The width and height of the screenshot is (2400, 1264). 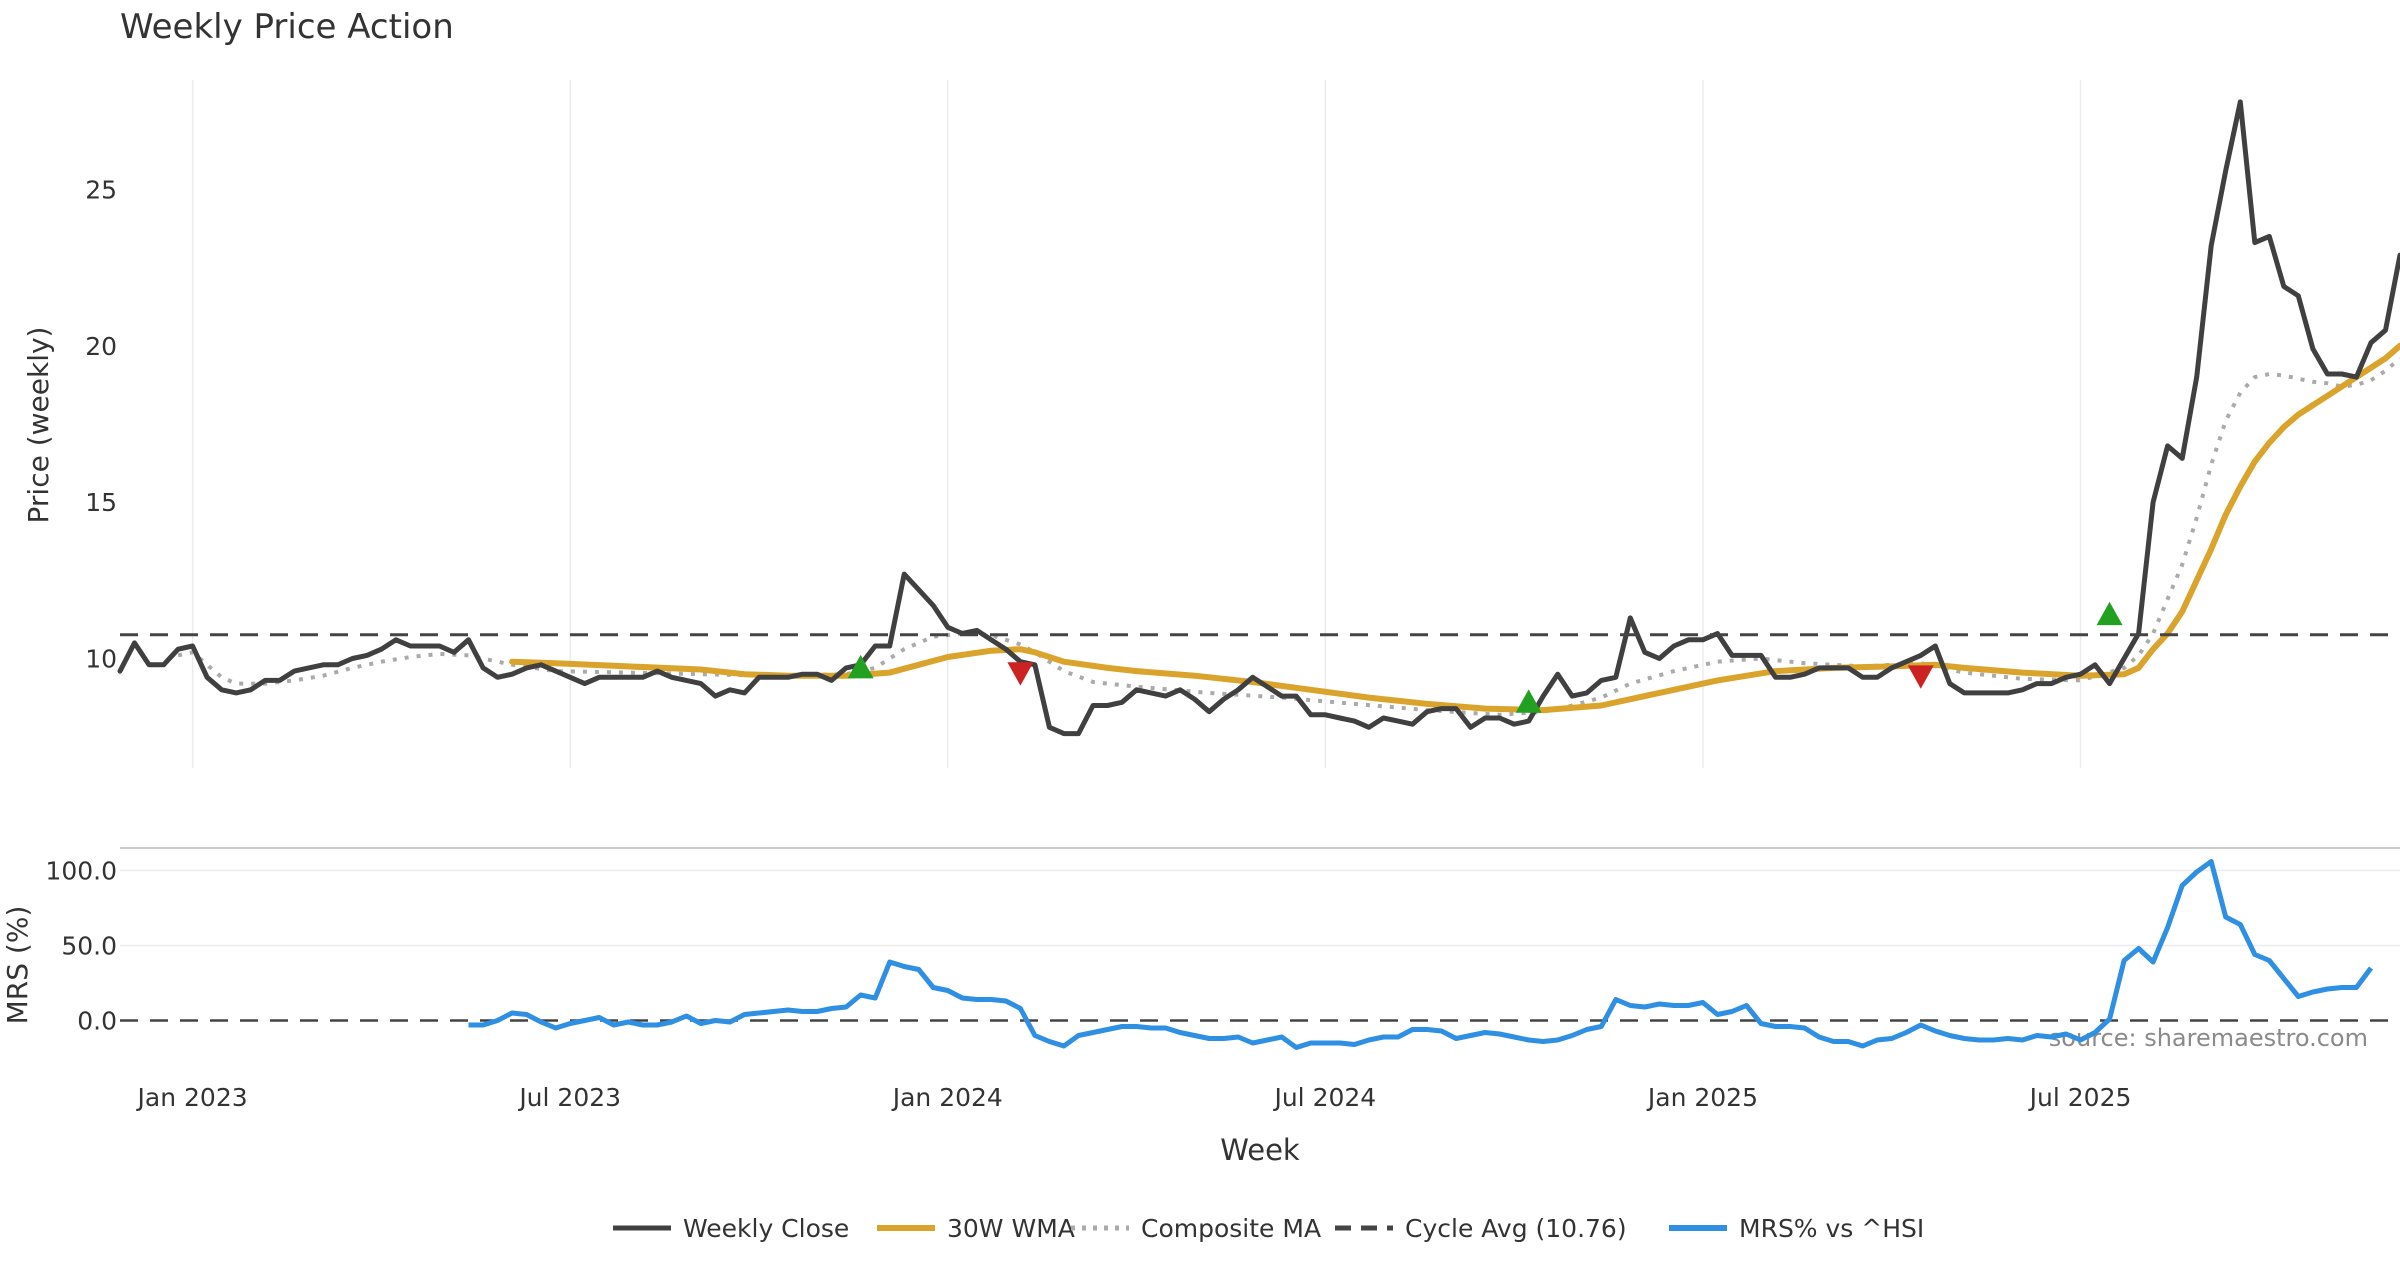 I want to click on mrs-y-axis-label: MRS (%), so click(x=17, y=965).